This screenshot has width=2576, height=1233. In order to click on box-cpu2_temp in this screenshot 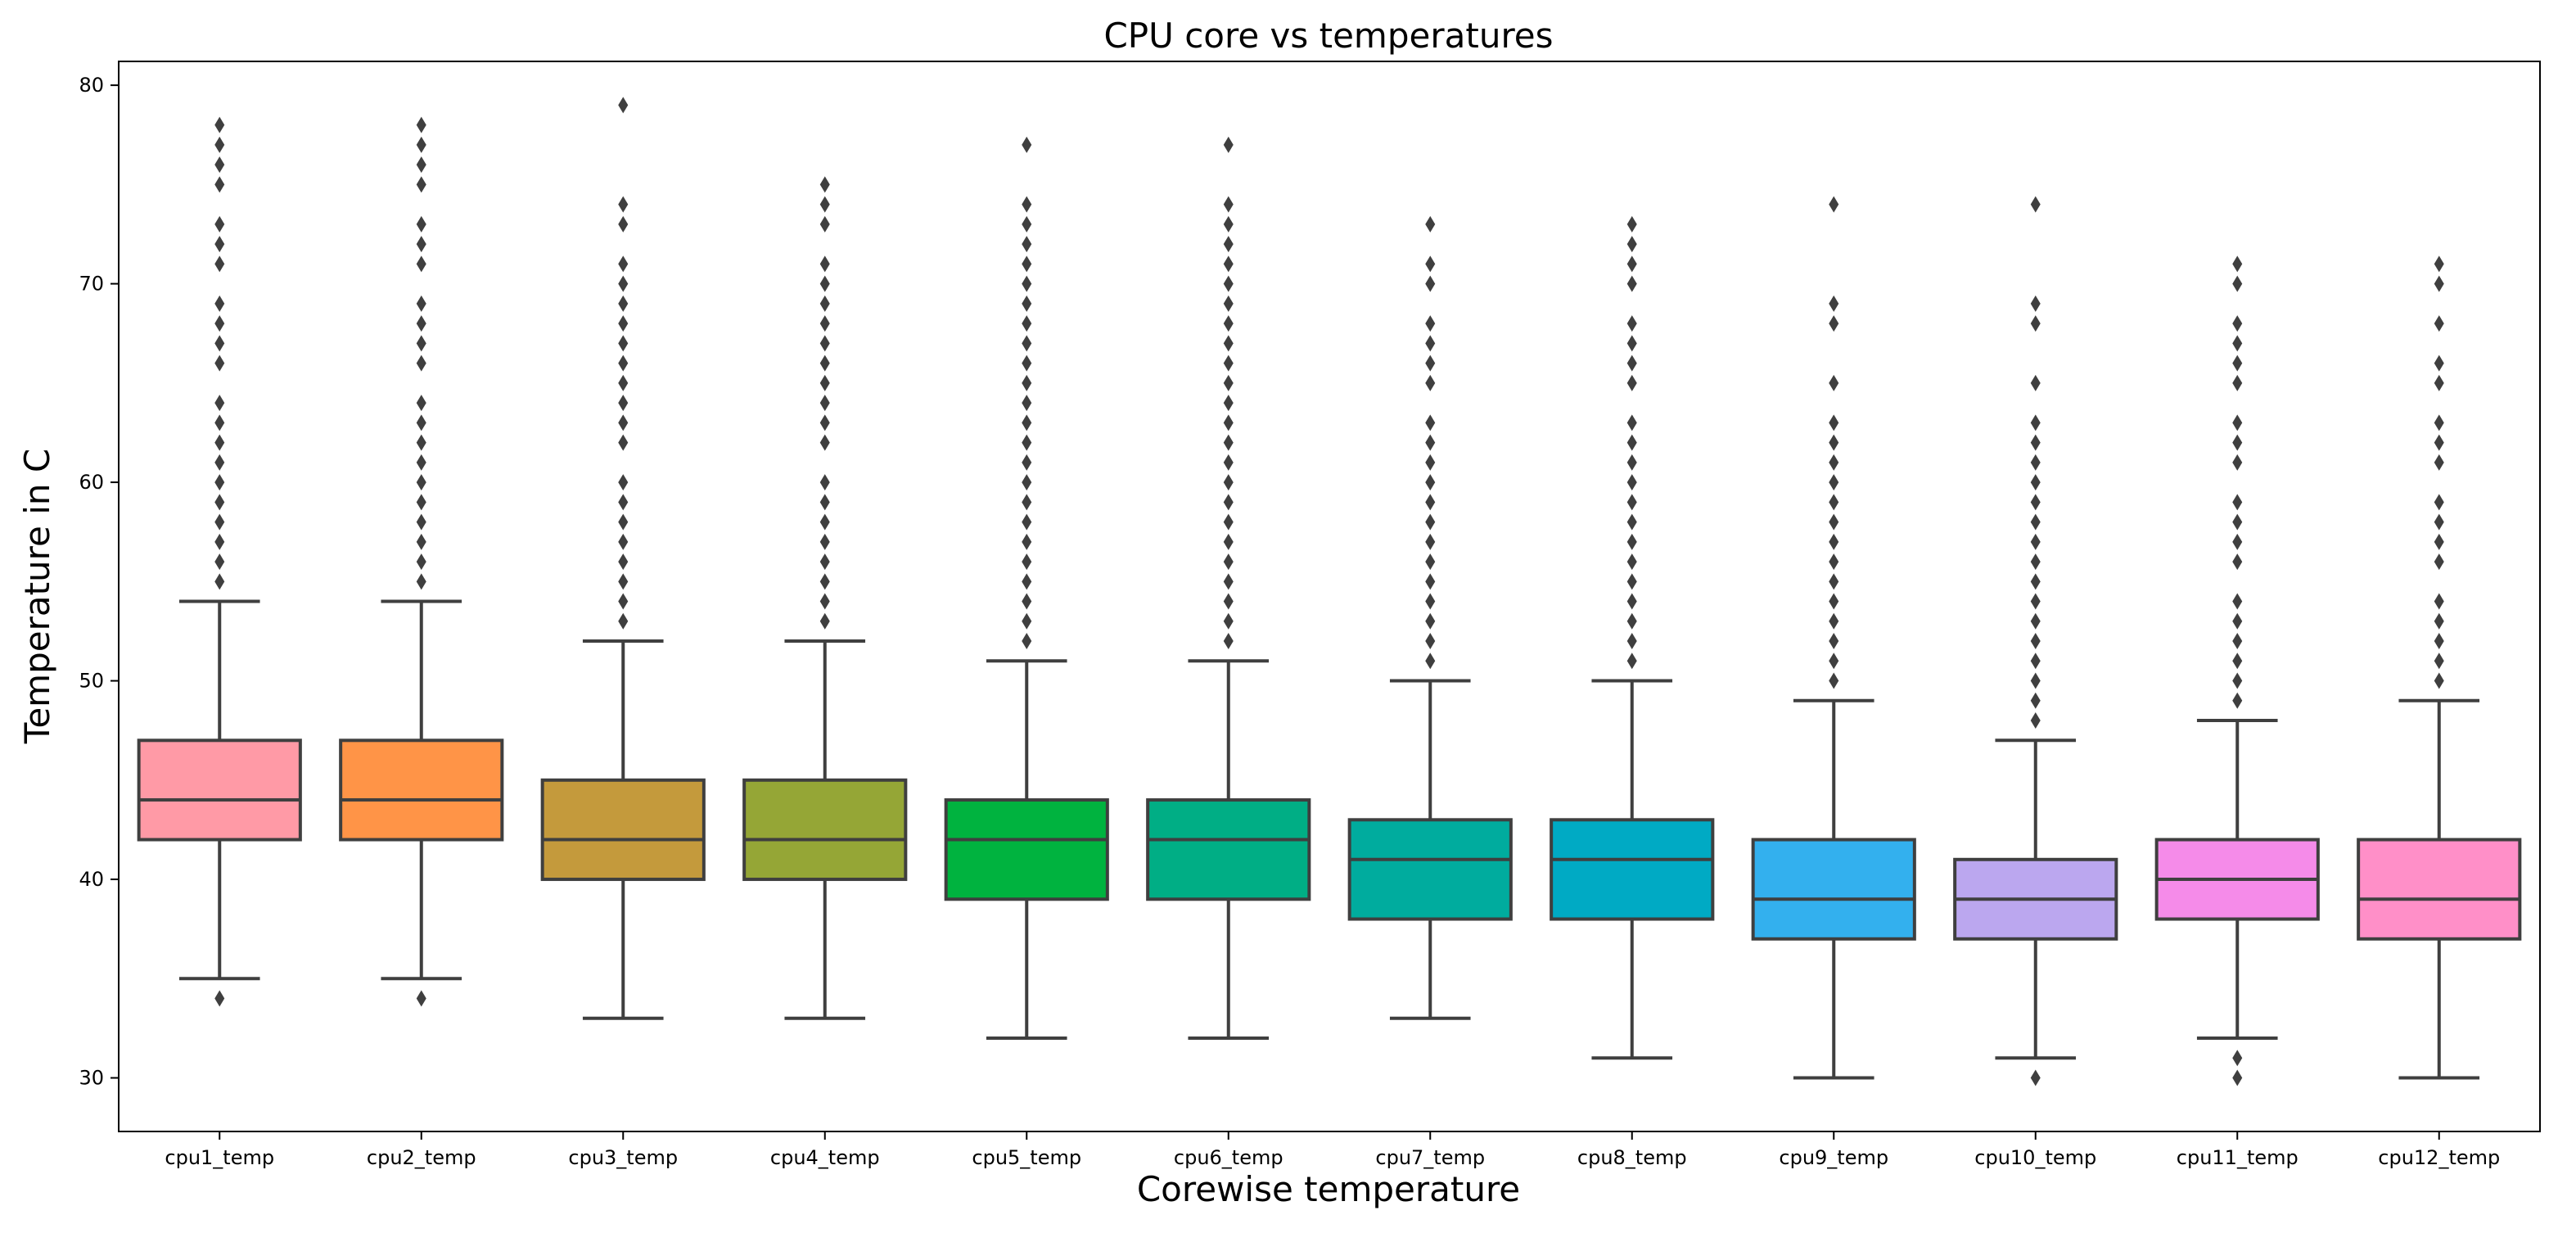, I will do `click(421, 562)`.